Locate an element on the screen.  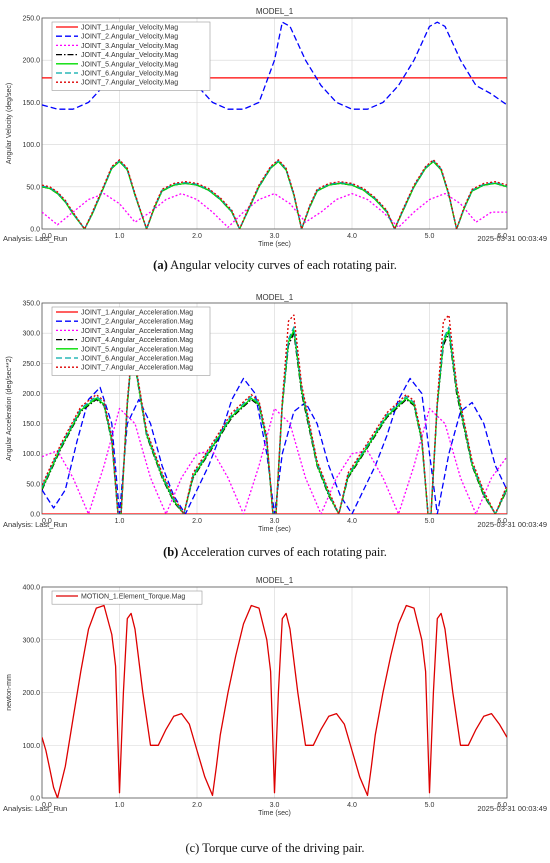
legend-entry: JOINT_6.Angular_Acceleration.Mag is located at coordinates (137, 359).